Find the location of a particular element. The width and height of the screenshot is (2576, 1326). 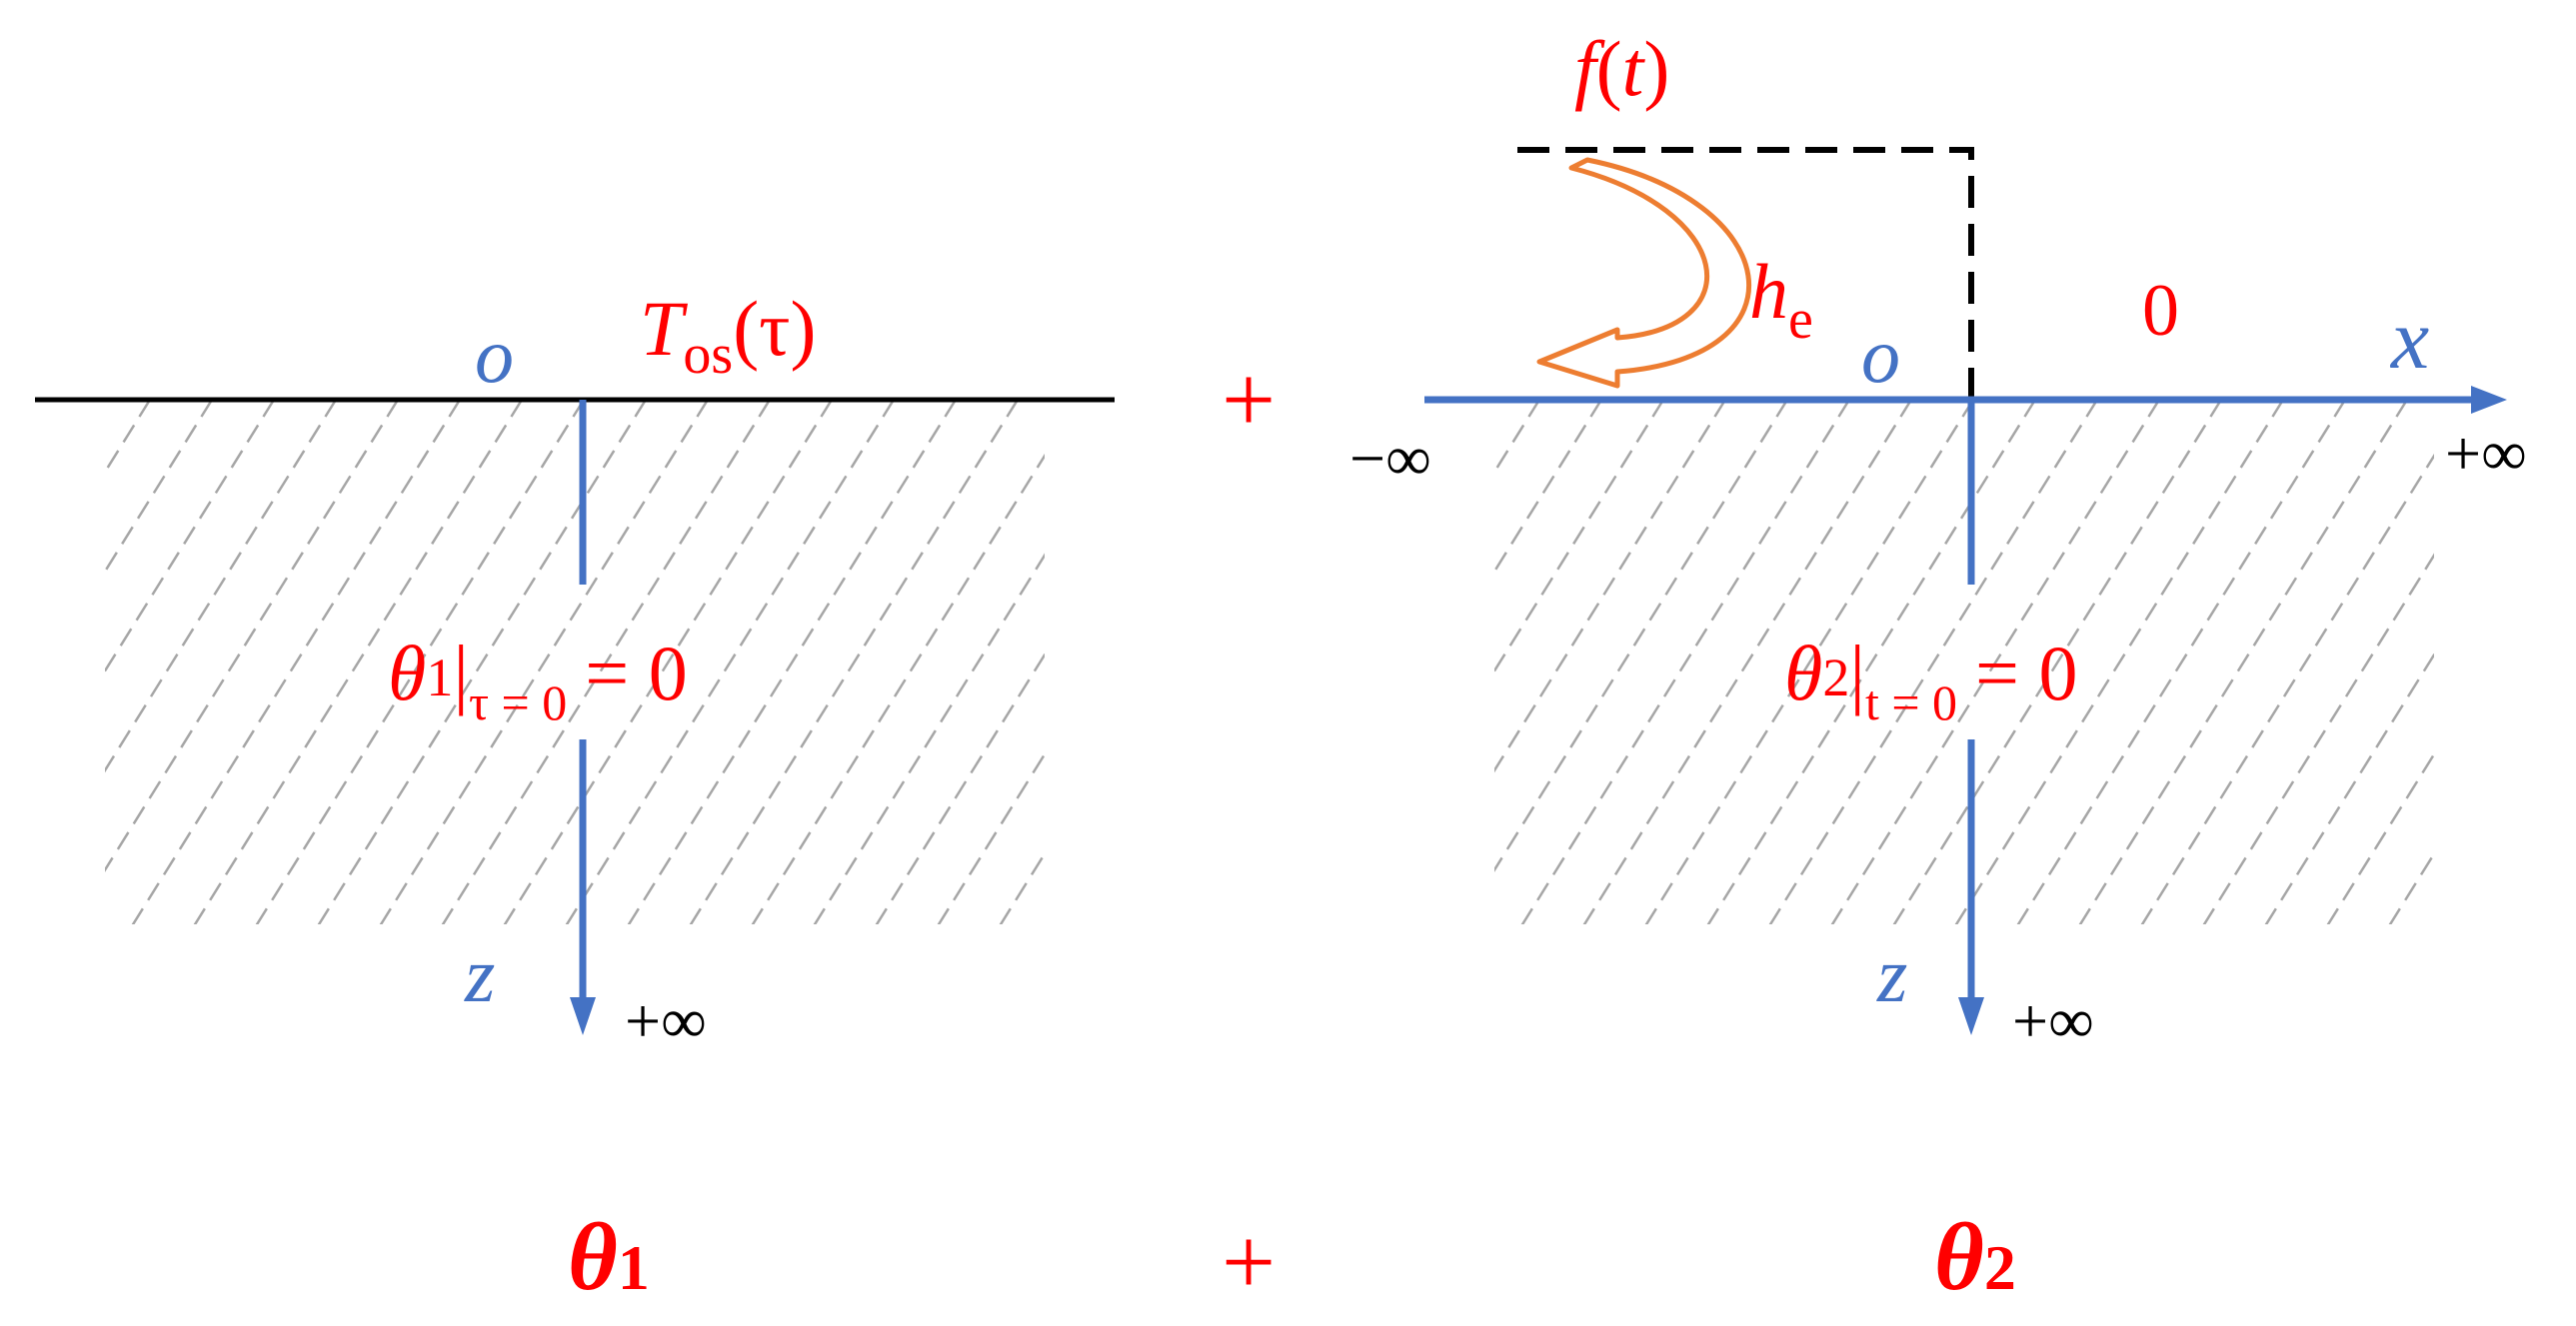

plus-operator-bottom: + is located at coordinates (1249, 1261).